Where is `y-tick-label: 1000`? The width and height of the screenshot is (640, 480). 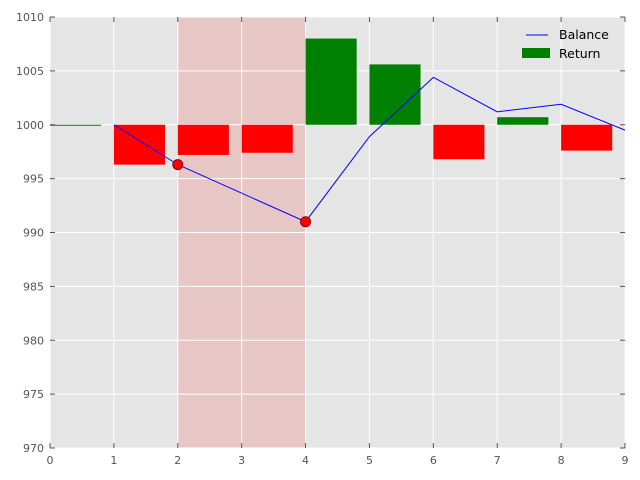
y-tick-label: 1000 is located at coordinates (30, 125).